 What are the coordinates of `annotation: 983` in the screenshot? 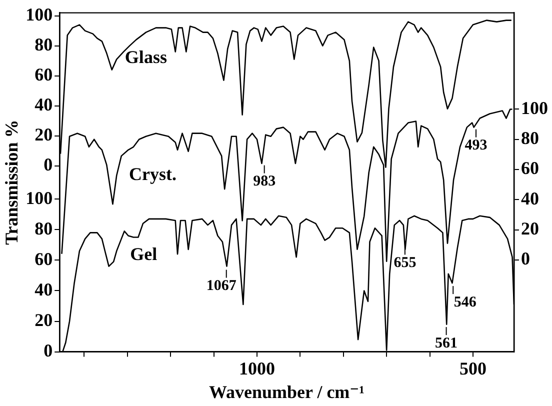 It's located at (264, 182).